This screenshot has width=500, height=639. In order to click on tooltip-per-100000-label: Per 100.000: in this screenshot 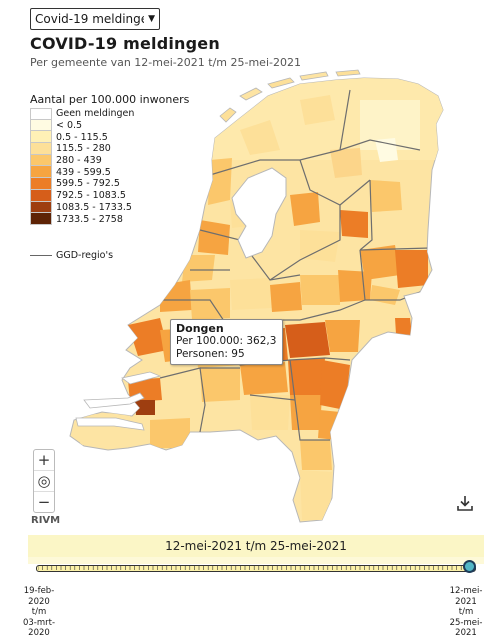, I will do `click(210, 341)`.